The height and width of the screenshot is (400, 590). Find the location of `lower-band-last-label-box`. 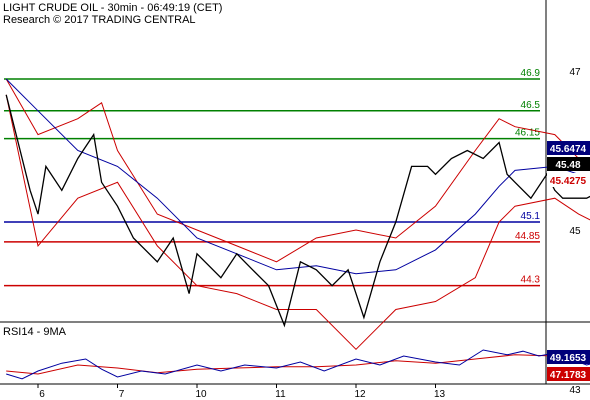

lower-band-last-label-box is located at coordinates (568, 180).